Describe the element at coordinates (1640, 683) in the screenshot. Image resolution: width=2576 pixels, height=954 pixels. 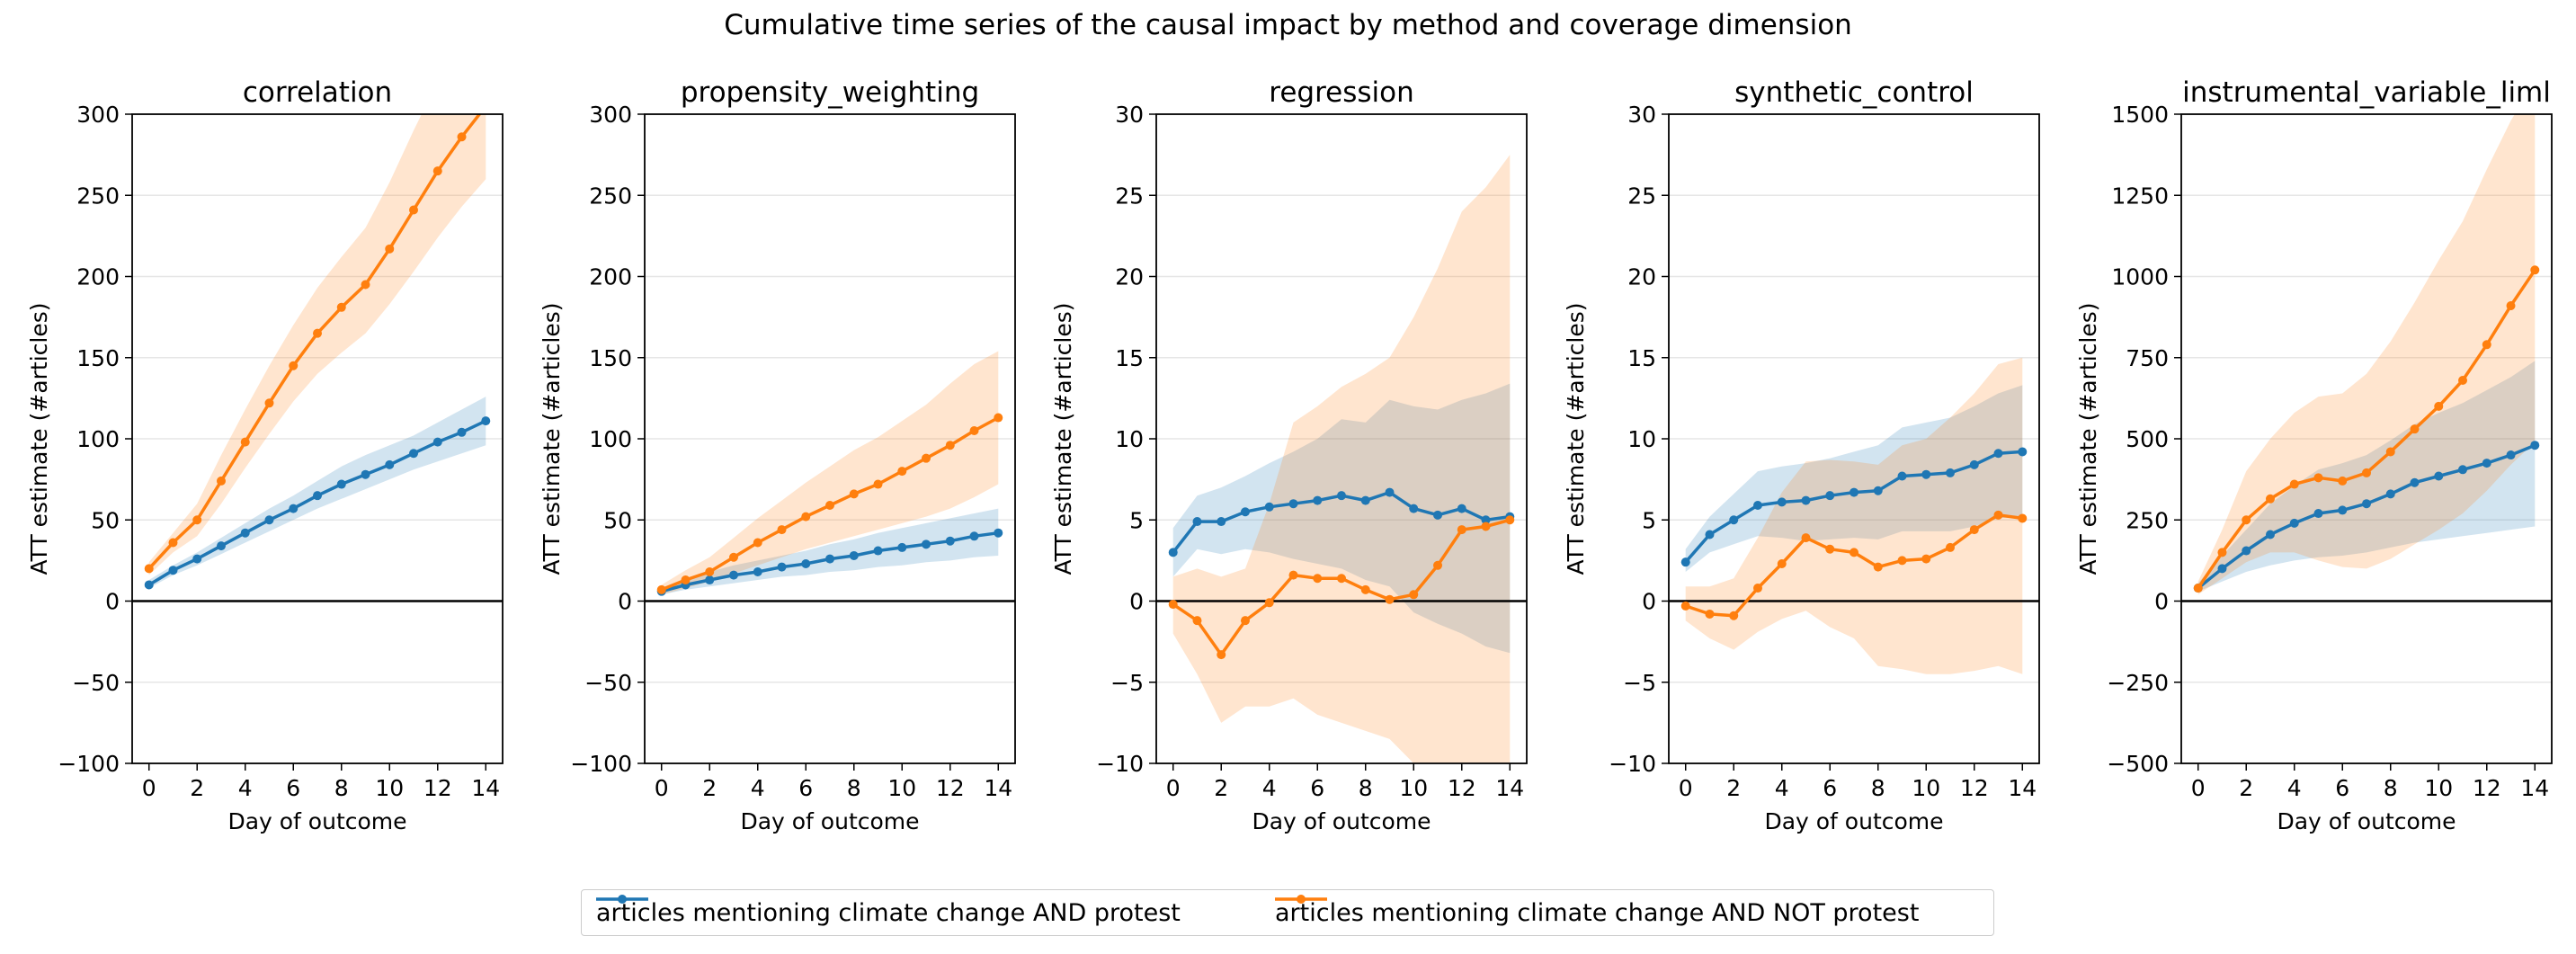
I see `y-tick-label-3-1: −5` at that location.